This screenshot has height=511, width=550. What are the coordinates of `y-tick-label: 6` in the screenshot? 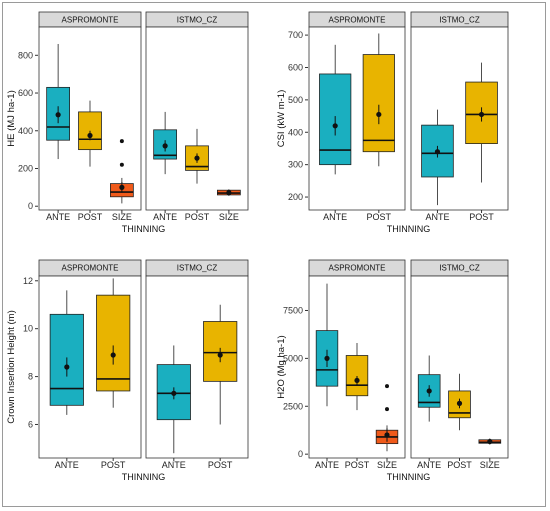 It's located at (30, 424).